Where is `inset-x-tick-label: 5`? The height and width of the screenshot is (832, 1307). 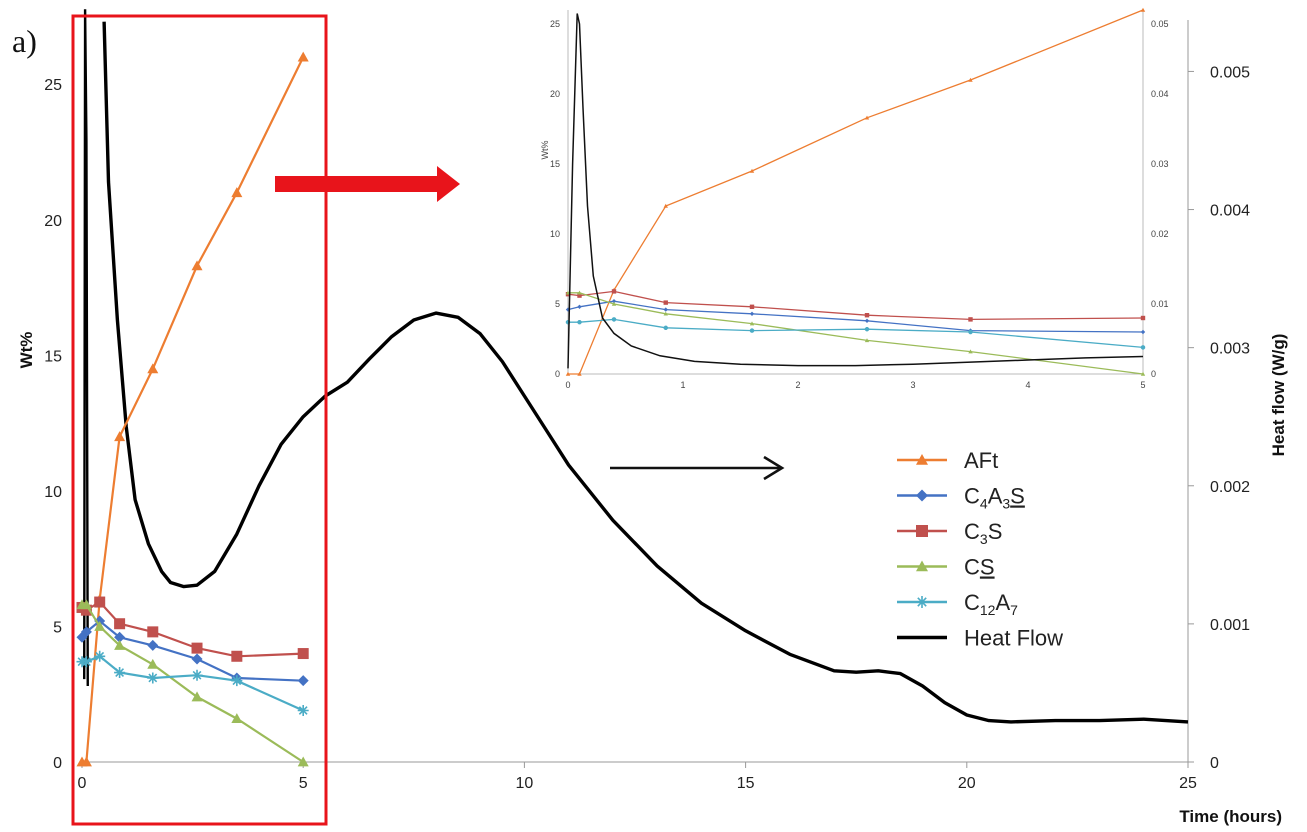 inset-x-tick-label: 5 is located at coordinates (1142, 385).